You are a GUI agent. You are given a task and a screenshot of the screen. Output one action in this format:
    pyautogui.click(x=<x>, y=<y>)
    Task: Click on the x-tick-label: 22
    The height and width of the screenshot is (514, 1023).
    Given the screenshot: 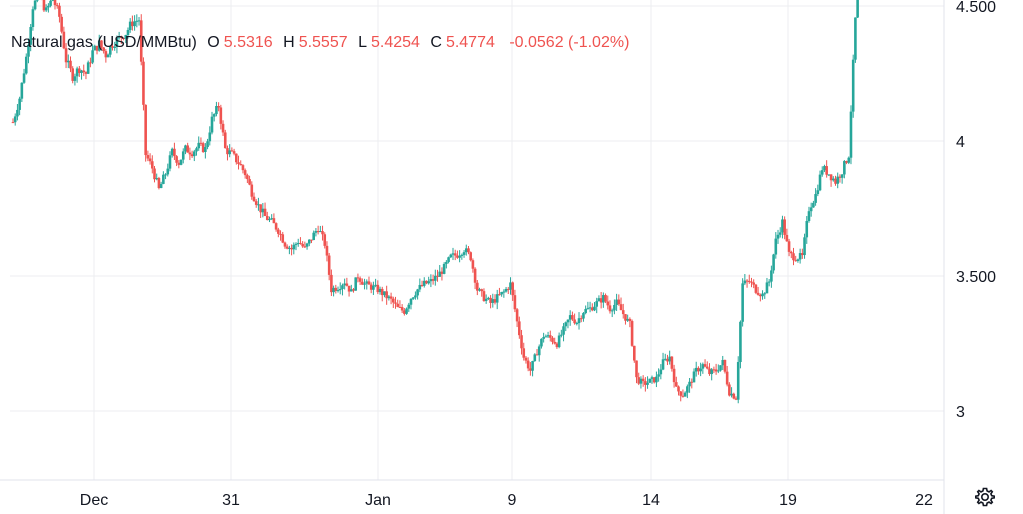 What is the action you would take?
    pyautogui.click(x=924, y=500)
    